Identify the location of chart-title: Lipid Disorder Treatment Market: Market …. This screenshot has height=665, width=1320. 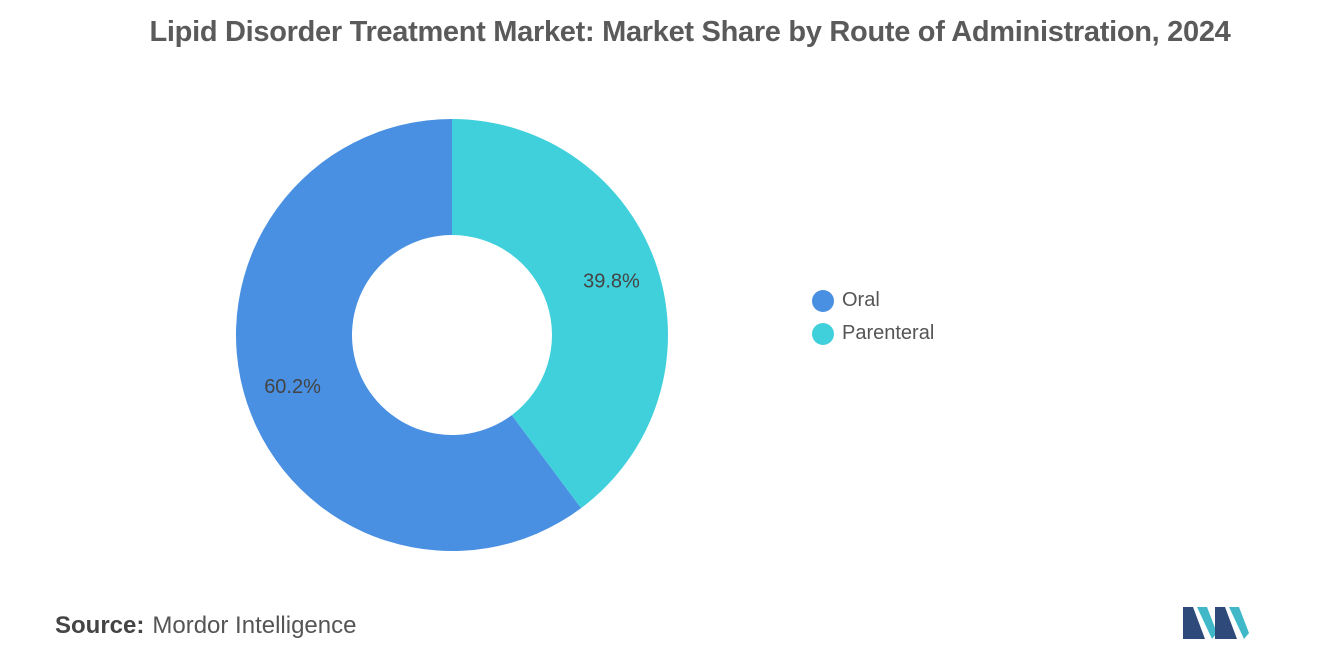
(690, 32).